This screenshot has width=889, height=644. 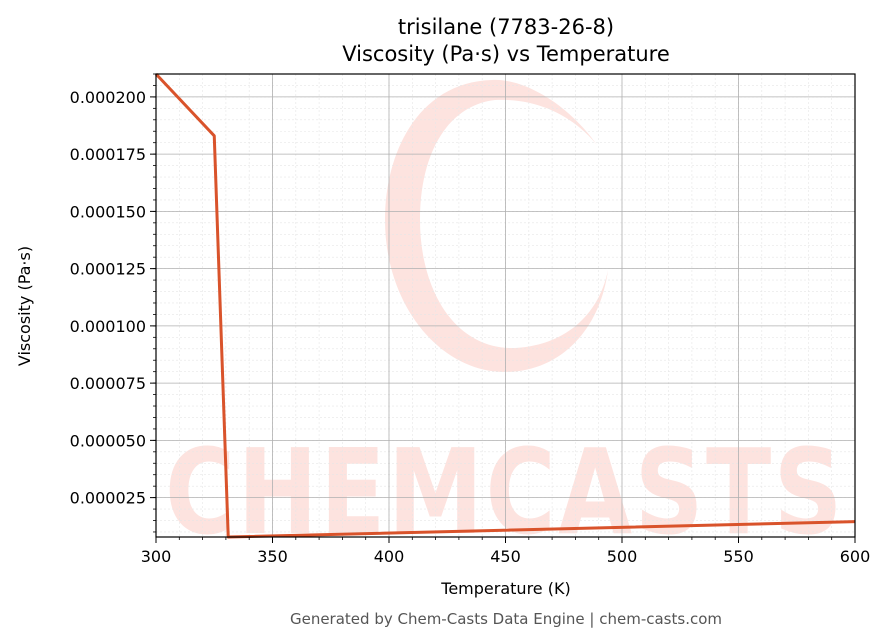 What do you see at coordinates (506, 54) in the screenshot?
I see `chart-title-line2: Viscosity (Pa·s) vs Temperature` at bounding box center [506, 54].